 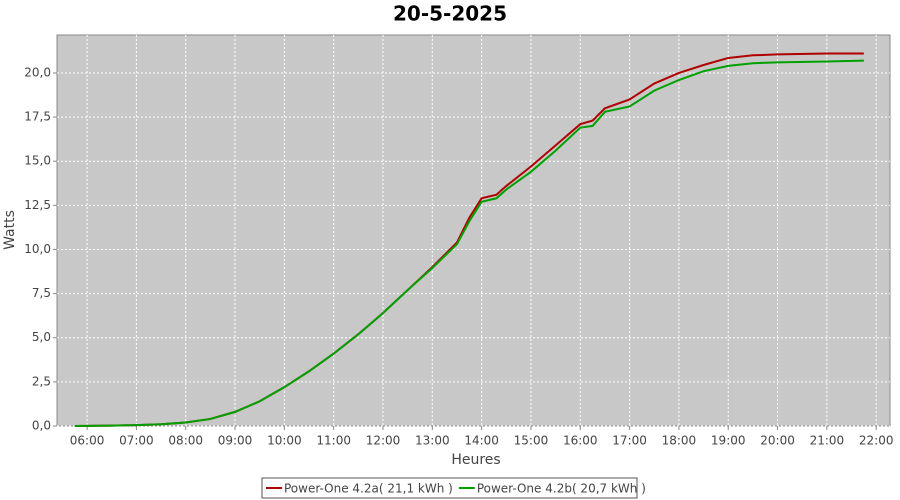 I want to click on y-tick-label: 2,5, so click(x=41, y=381).